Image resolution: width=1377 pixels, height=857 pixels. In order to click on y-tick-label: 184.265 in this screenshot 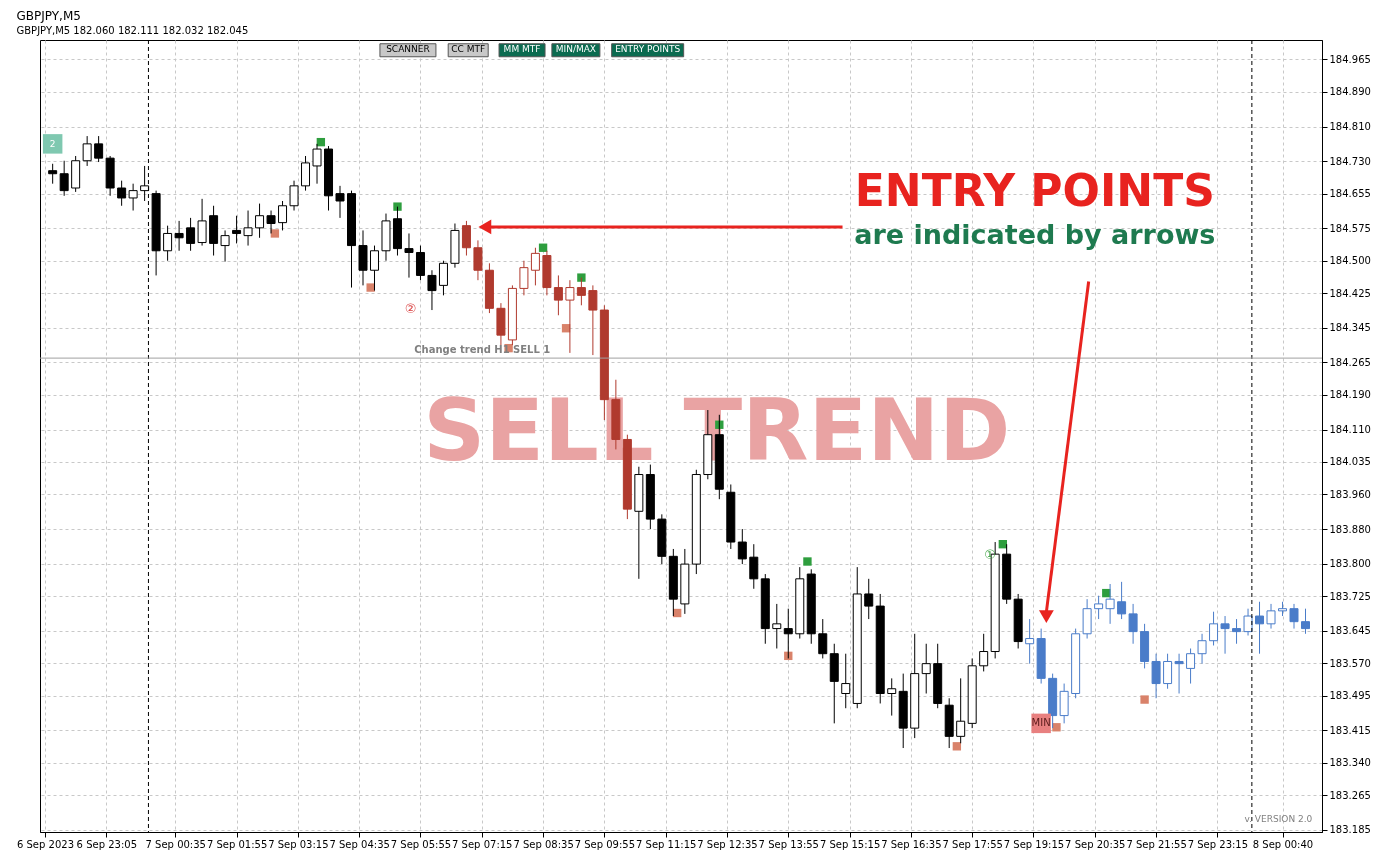, I will do `click(1350, 362)`.